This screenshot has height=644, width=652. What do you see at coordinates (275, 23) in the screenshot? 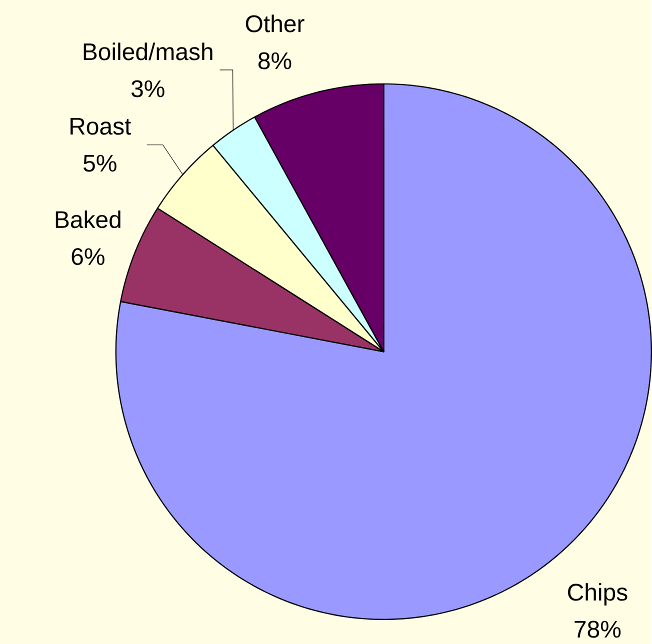
I see `slice-label: Other` at bounding box center [275, 23].